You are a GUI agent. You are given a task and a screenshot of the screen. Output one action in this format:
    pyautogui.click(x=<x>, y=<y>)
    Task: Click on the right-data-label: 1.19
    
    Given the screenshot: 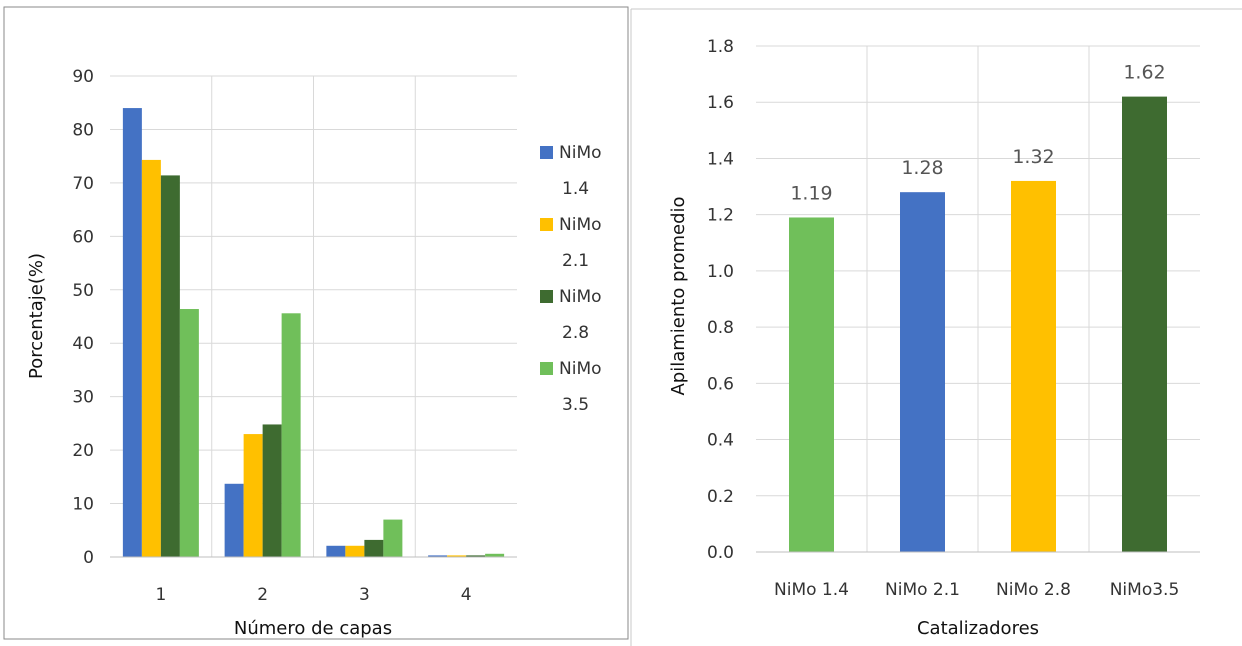 What is the action you would take?
    pyautogui.click(x=811, y=193)
    